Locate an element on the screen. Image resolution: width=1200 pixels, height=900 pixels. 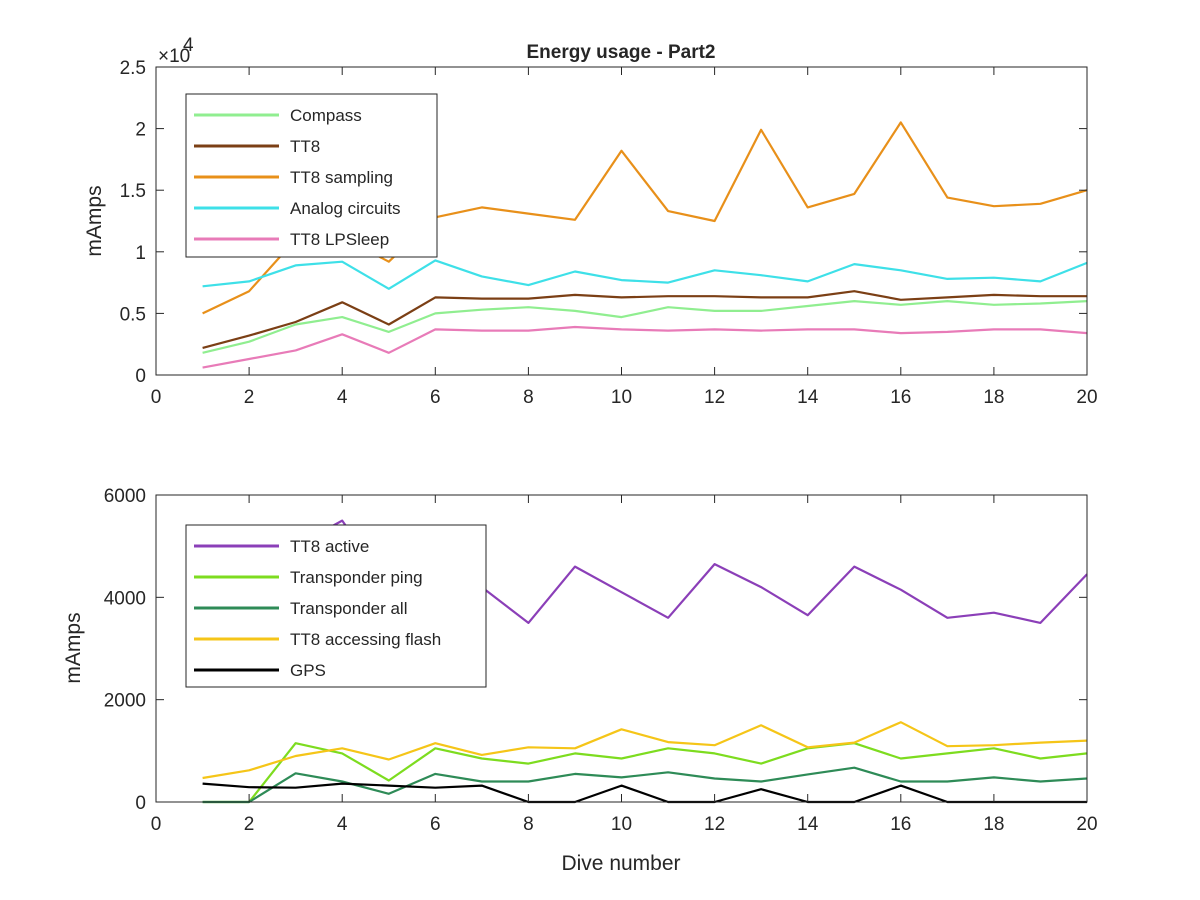
series-line-compass is located at coordinates (645, 327).